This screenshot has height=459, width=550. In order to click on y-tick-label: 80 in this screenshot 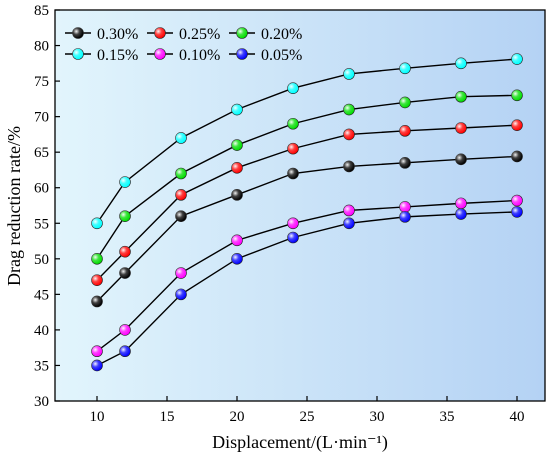, I will do `click(41, 47)`.